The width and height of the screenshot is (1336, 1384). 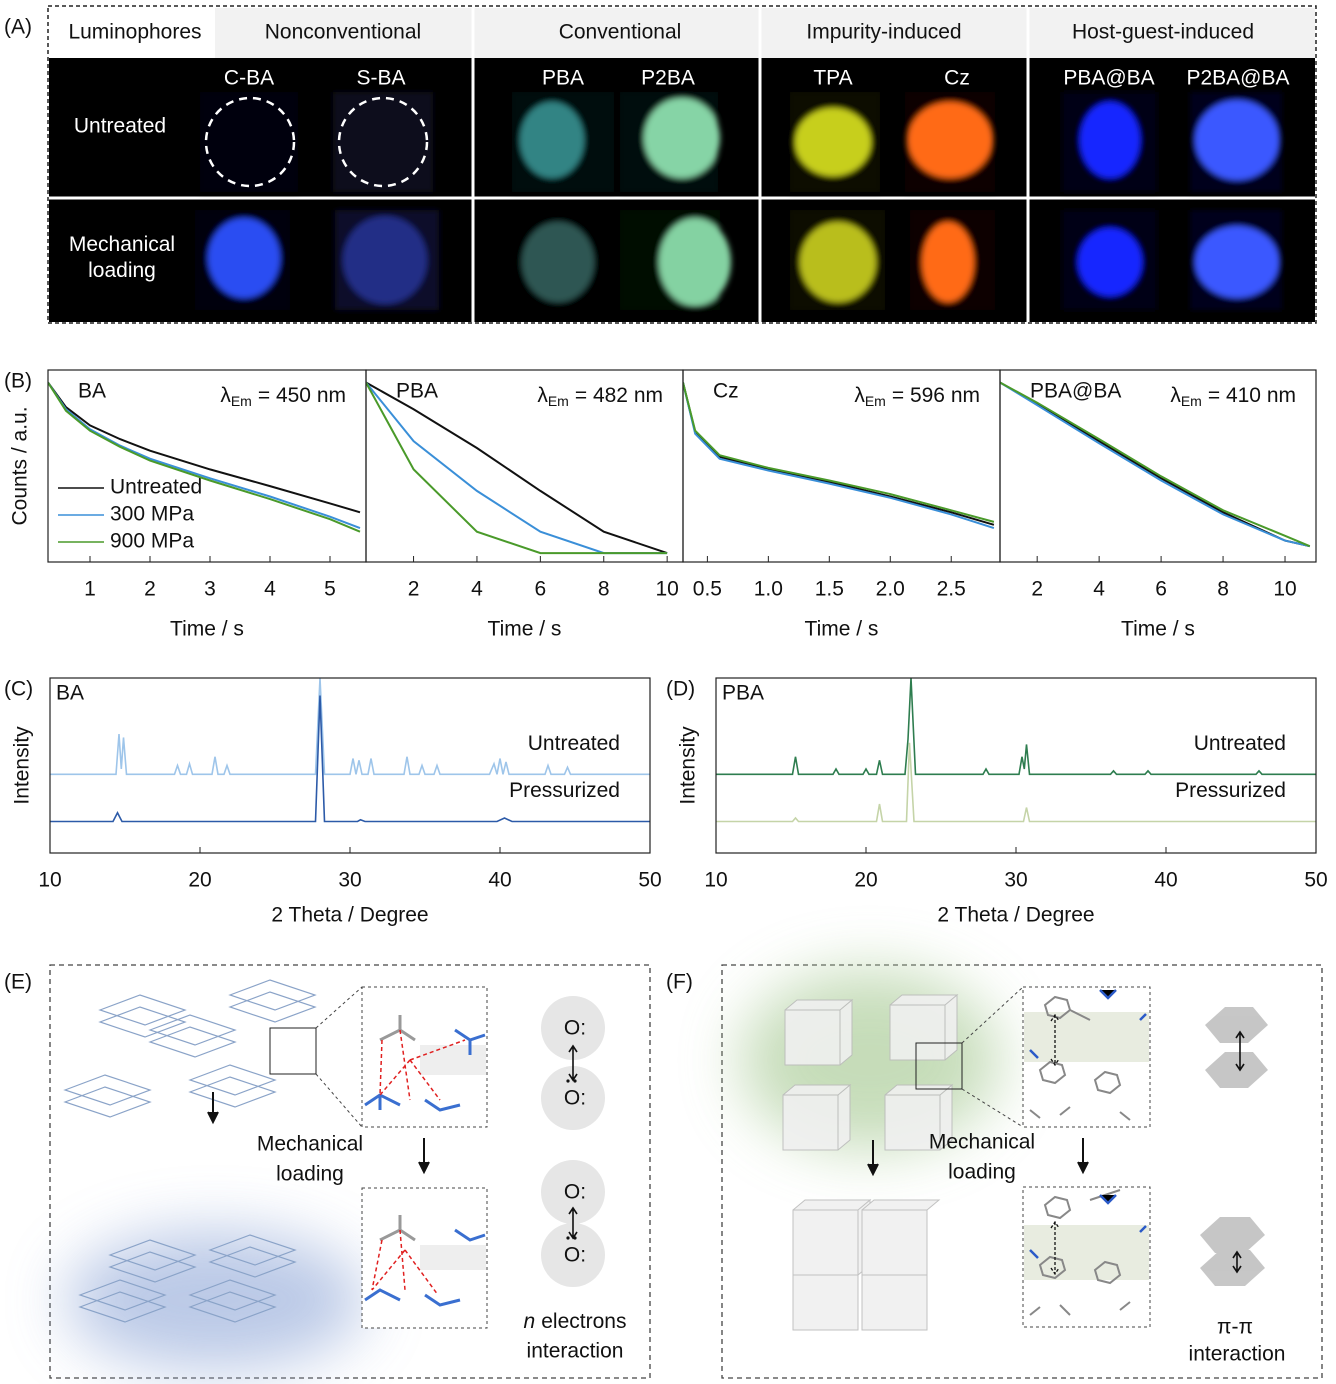 I want to click on table-header: Luminophores, so click(x=134, y=32).